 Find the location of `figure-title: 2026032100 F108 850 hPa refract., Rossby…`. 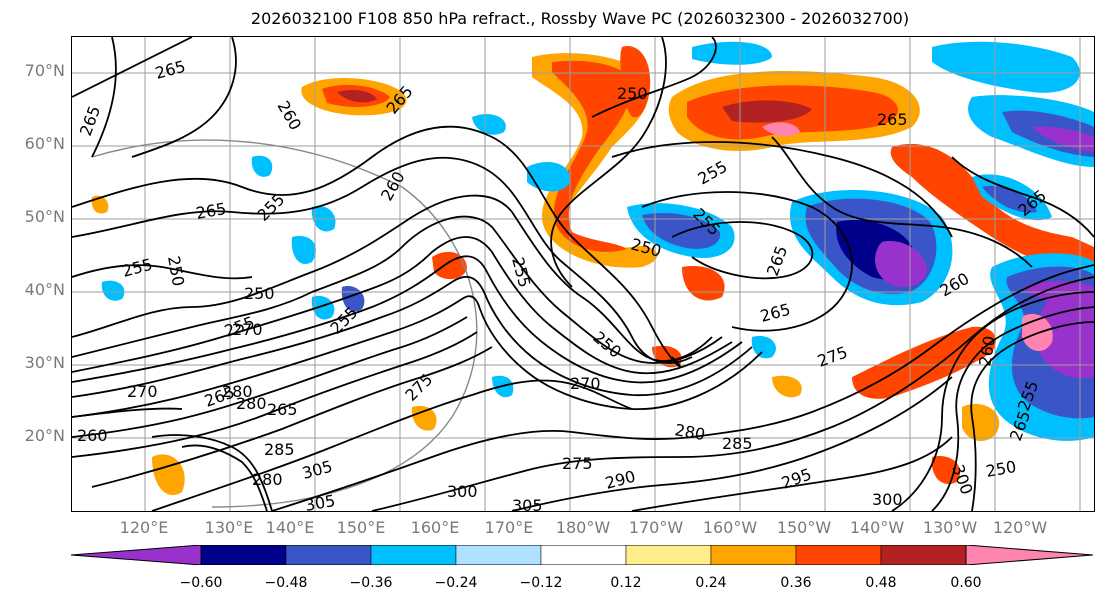

figure-title: 2026032100 F108 850 hPa refract., Rossby… is located at coordinates (580, 18).